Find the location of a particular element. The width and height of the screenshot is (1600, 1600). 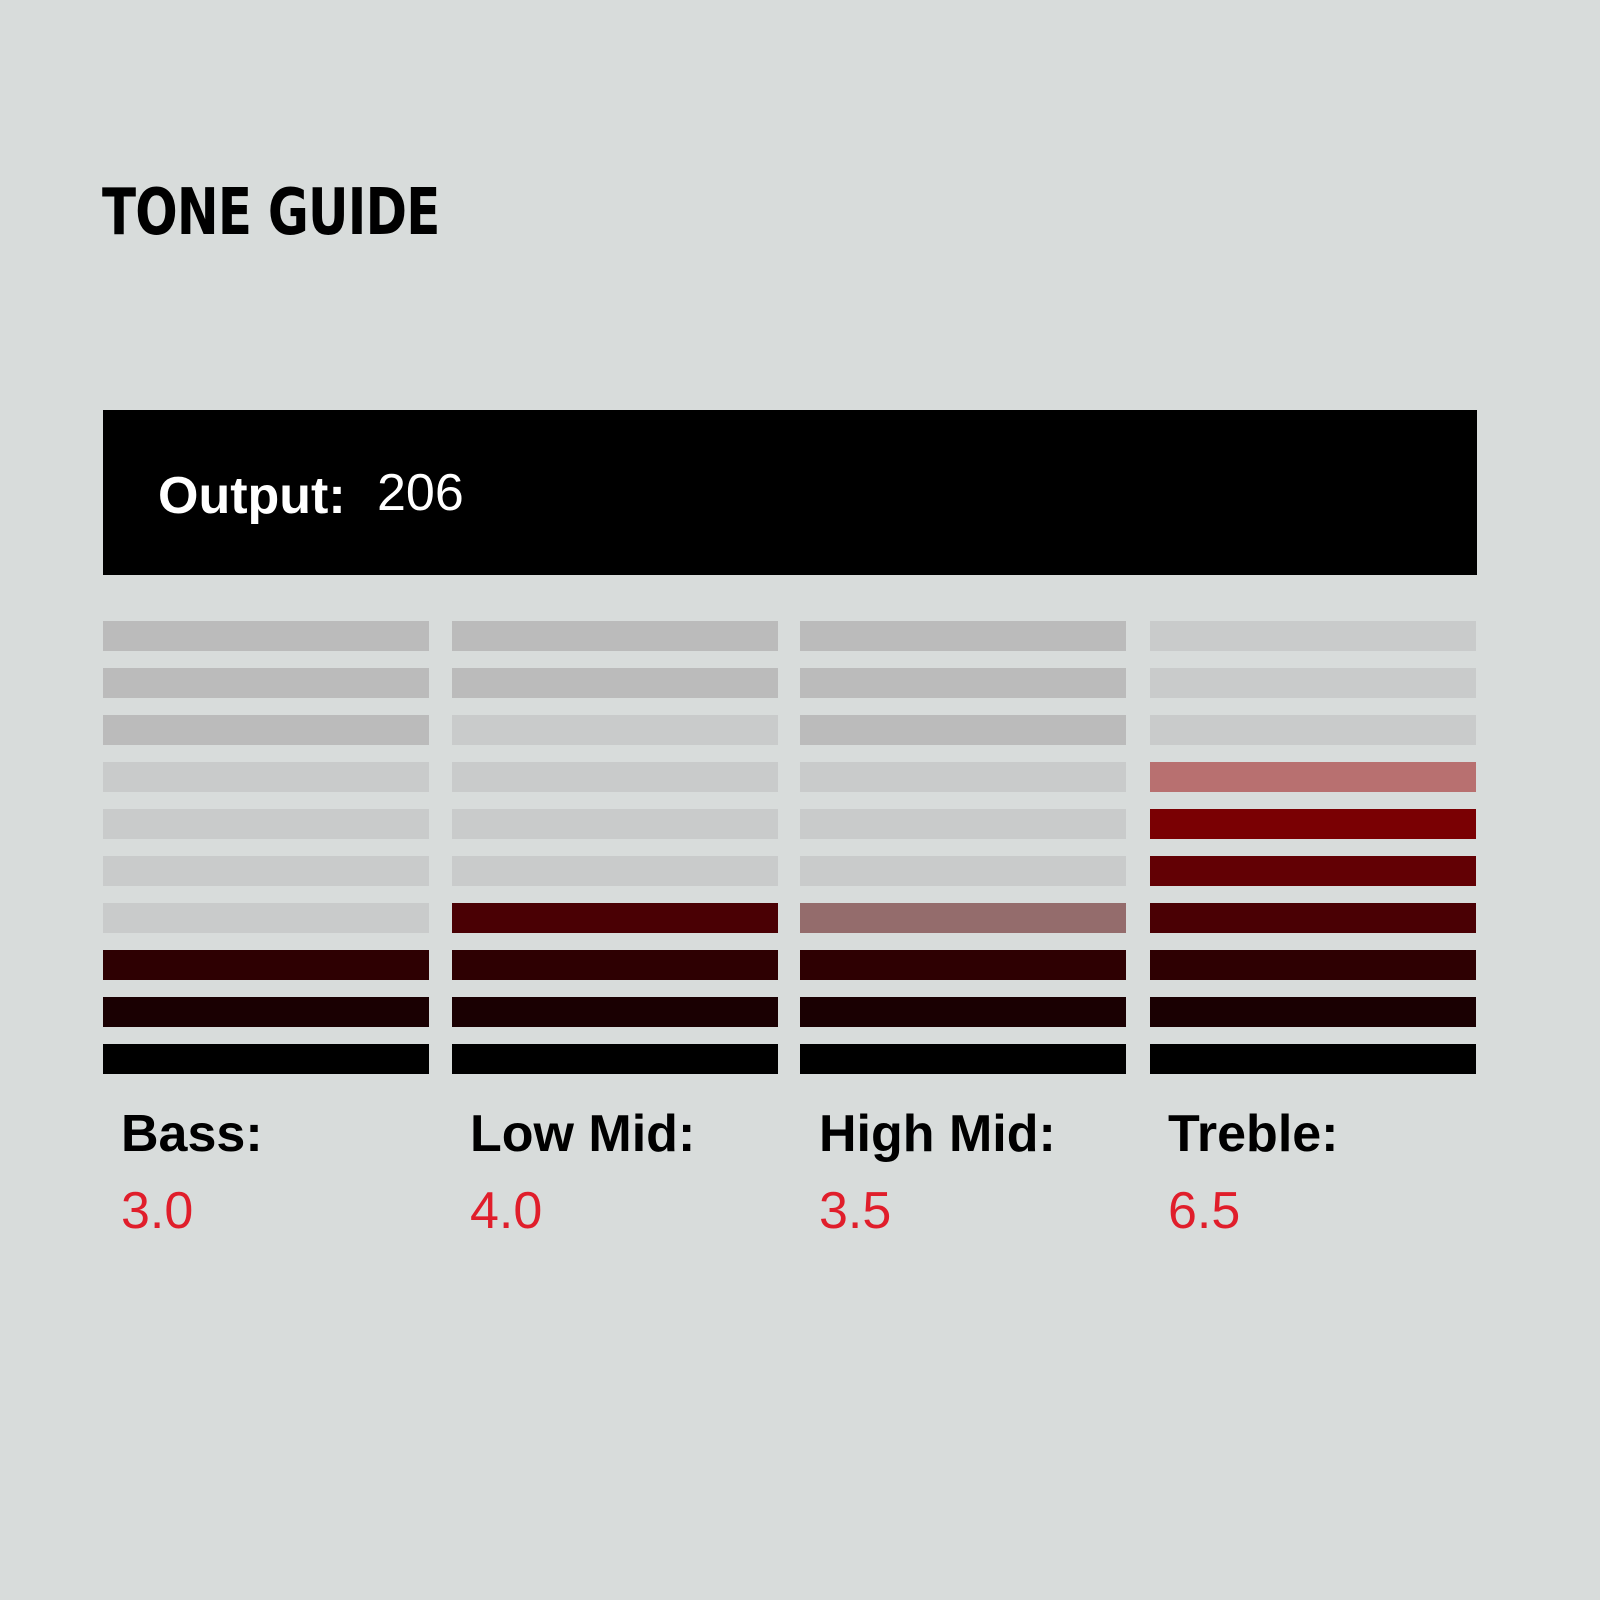

low-mid-value: 4.0 is located at coordinates (506, 1211).